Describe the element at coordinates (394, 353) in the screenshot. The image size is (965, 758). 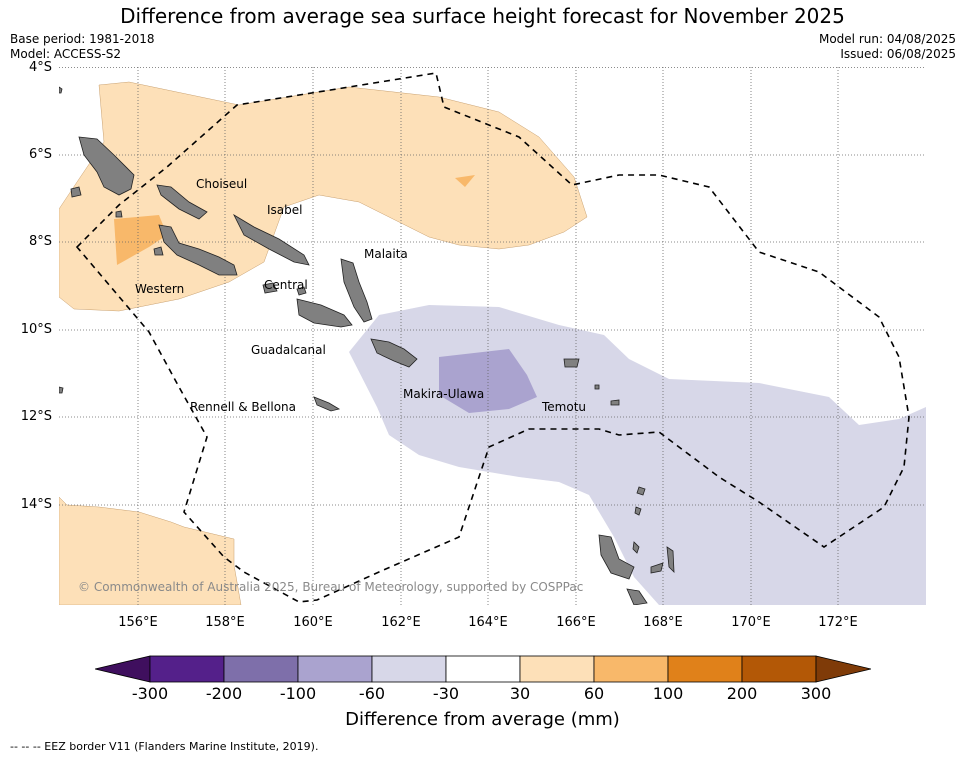
I see `makira-island` at that location.